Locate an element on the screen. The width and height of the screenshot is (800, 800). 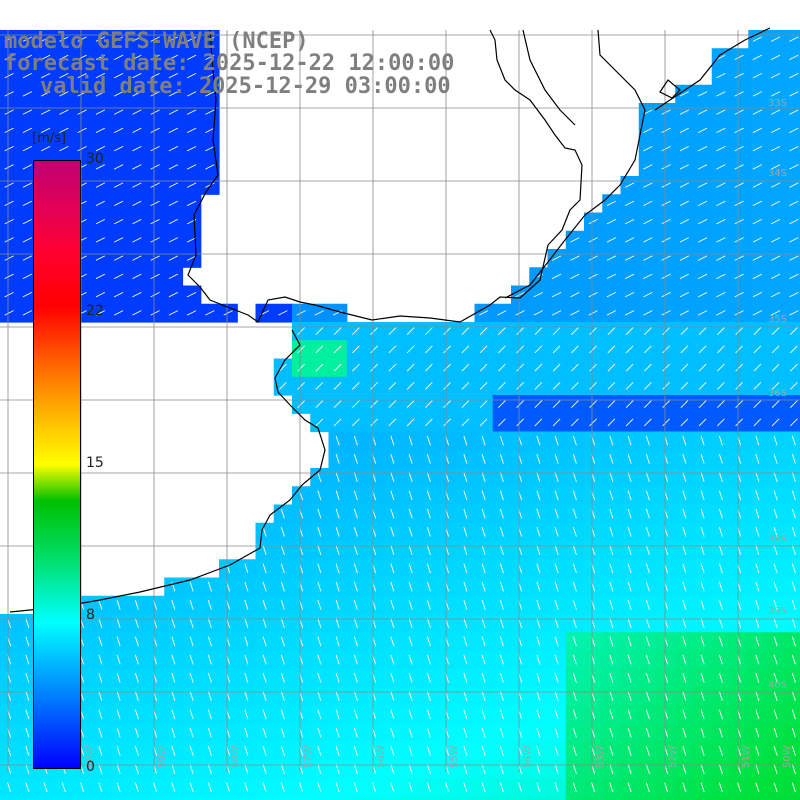
lon-label-50w: 50W is located at coordinates (787, 756).